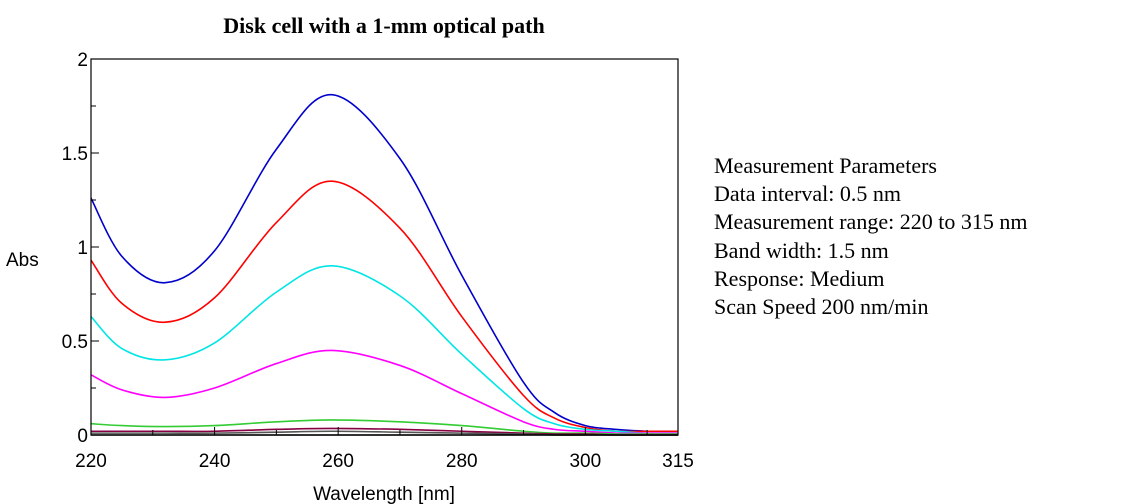  Describe the element at coordinates (801, 250) in the screenshot. I see `band-width-text: Band width: 1.5 nm` at that location.